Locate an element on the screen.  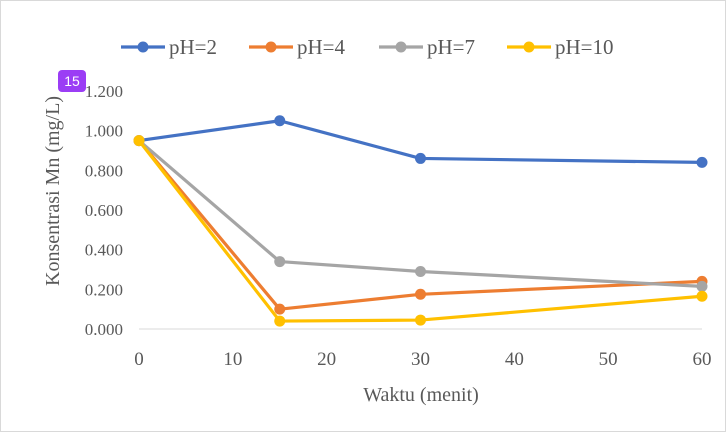
y-tick-label: 0.800 is located at coordinates (104, 170).